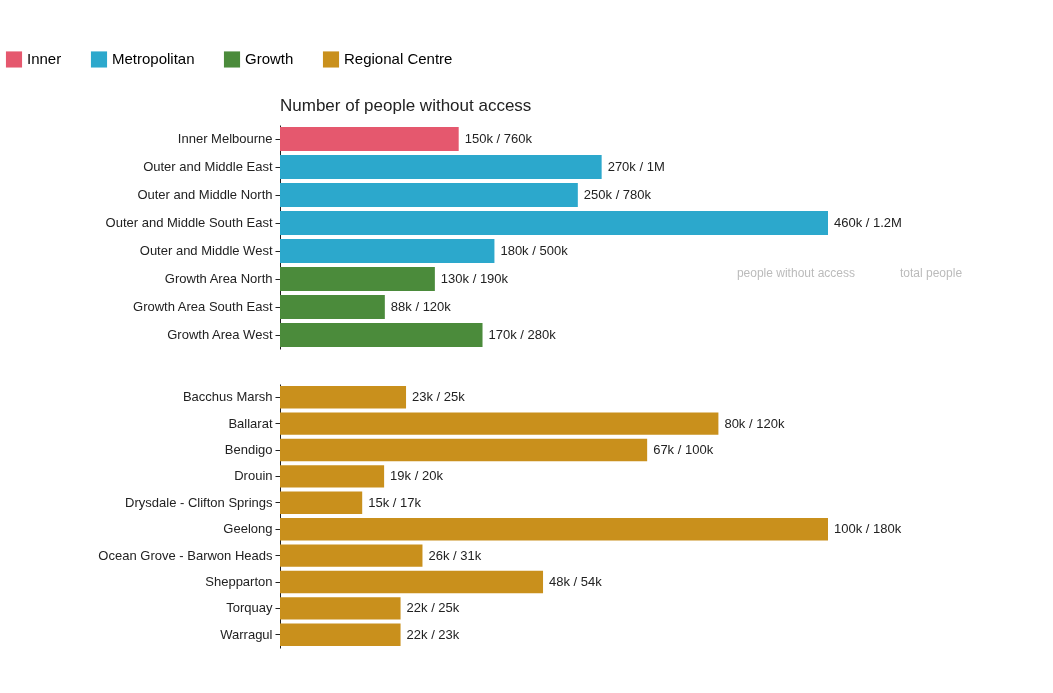 Image resolution: width=1053 pixels, height=693 pixels. Describe the element at coordinates (868, 222) in the screenshot. I see `data-label: 460k / 1.2M` at that location.